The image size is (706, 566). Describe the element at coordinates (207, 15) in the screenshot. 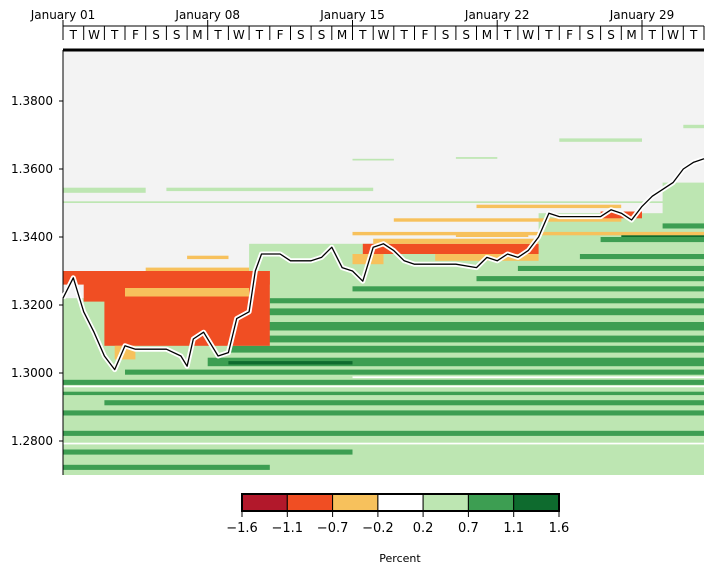

I see `x-date-label: January 08` at that location.